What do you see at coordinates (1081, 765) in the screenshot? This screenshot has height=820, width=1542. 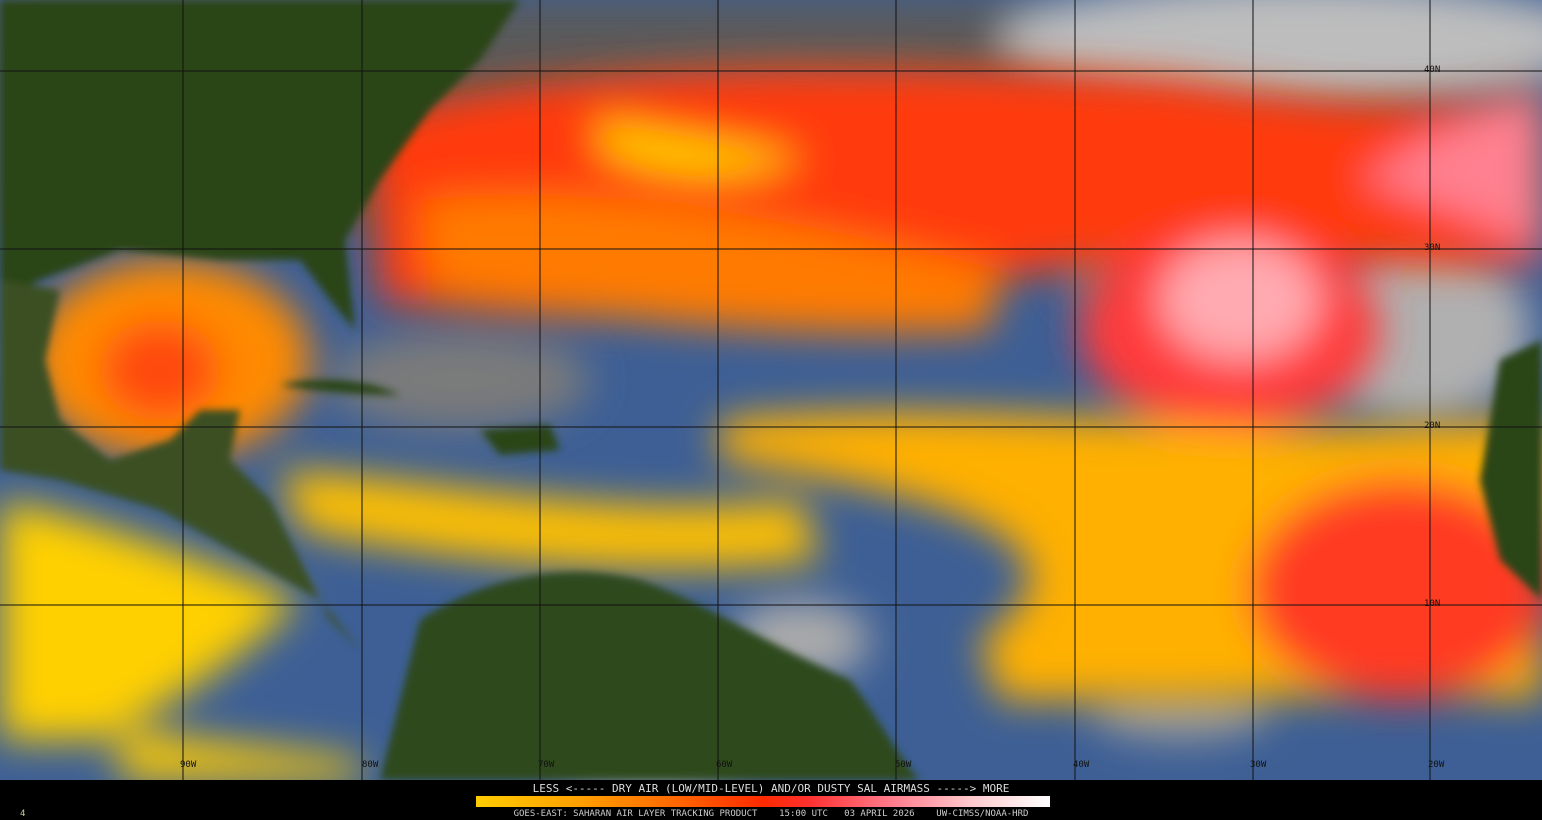 I see `lon-label: 40W` at bounding box center [1081, 765].